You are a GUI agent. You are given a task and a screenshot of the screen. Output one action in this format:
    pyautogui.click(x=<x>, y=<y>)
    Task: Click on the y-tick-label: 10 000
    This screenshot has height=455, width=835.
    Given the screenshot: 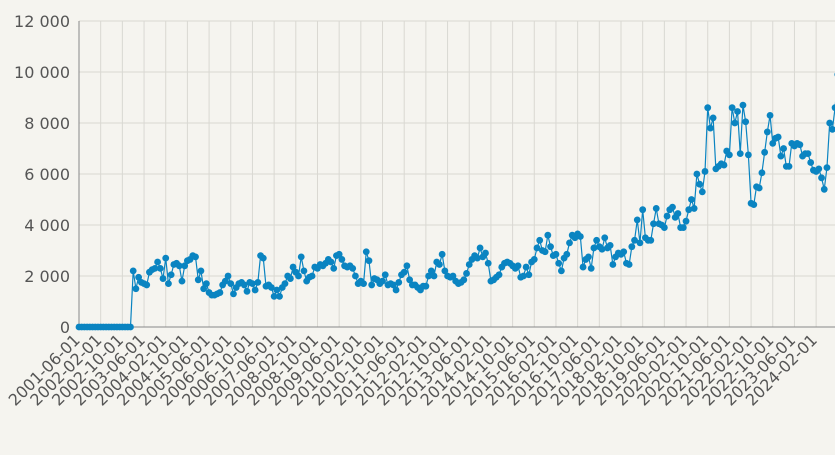 What is the action you would take?
    pyautogui.click(x=42, y=72)
    